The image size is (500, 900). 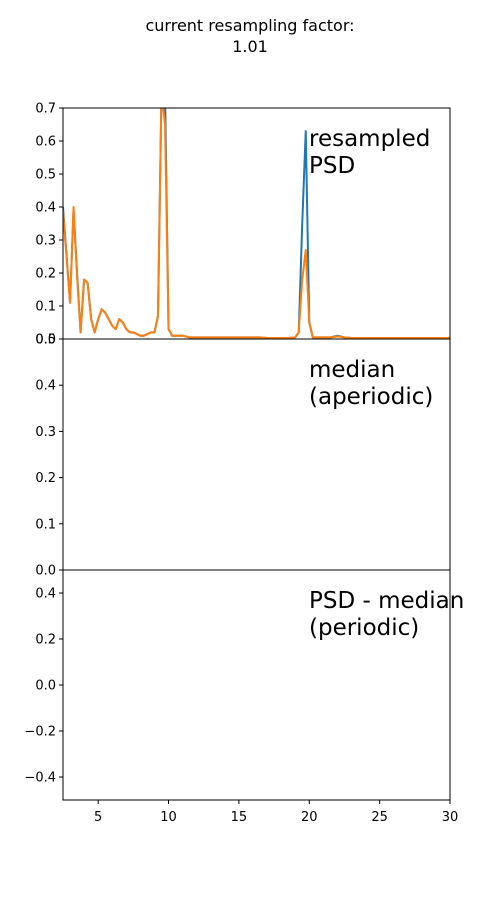 What do you see at coordinates (352, 370) in the screenshot?
I see `panel-annotation-line1: median` at bounding box center [352, 370].